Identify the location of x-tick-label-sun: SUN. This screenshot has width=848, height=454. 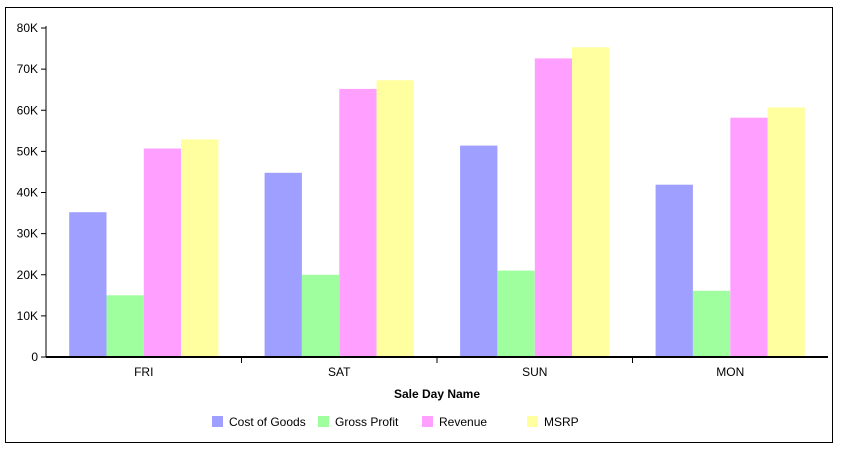
(534, 372).